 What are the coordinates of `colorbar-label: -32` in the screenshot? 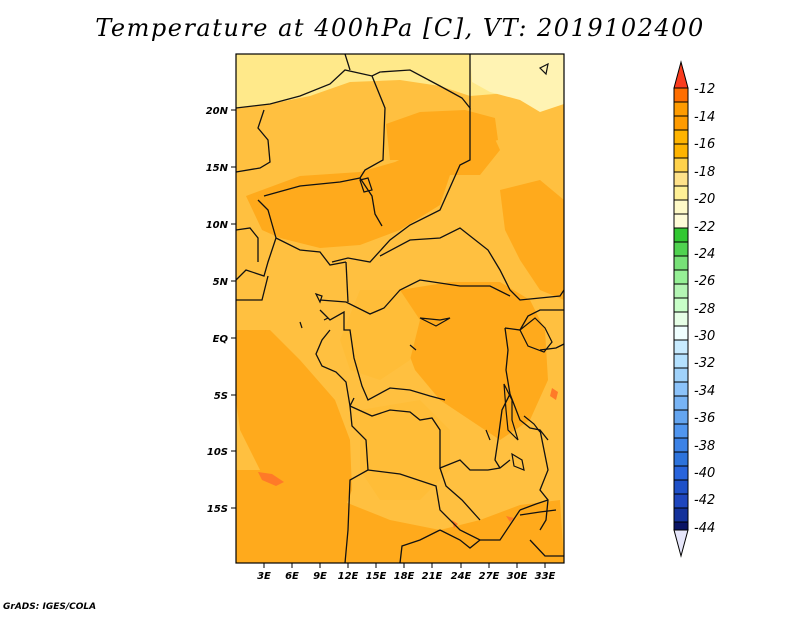 It's located at (704, 363).